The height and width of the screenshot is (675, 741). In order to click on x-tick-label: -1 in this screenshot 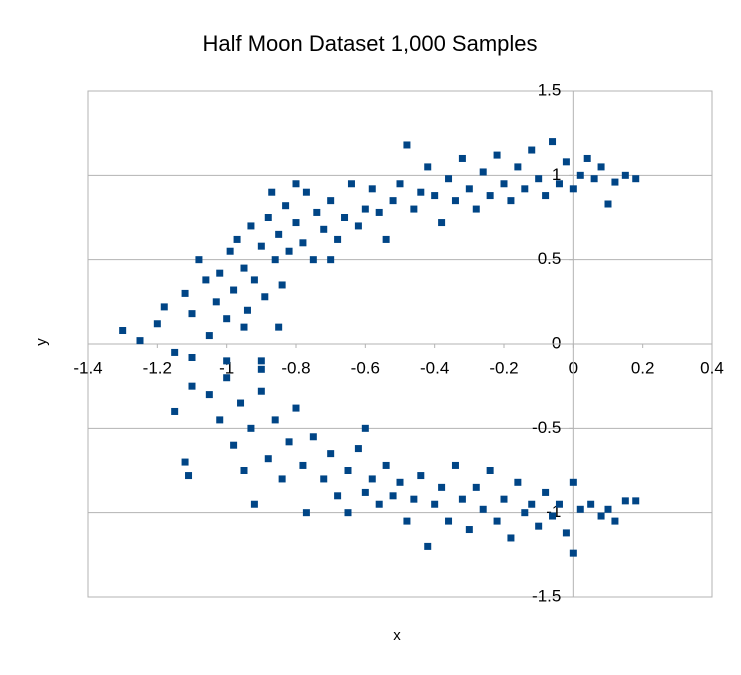, I will do `click(226, 367)`.